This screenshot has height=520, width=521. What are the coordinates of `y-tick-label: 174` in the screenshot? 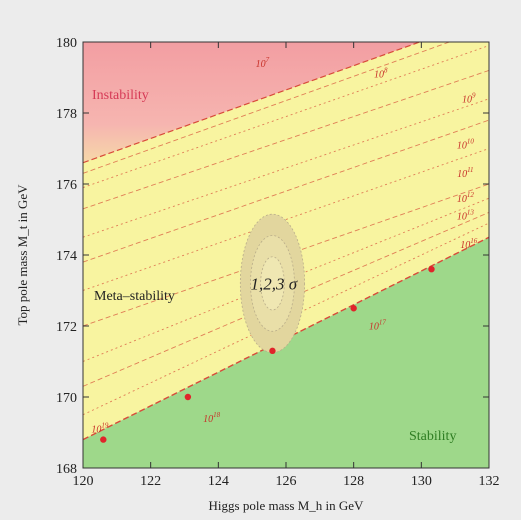 It's located at (66, 256).